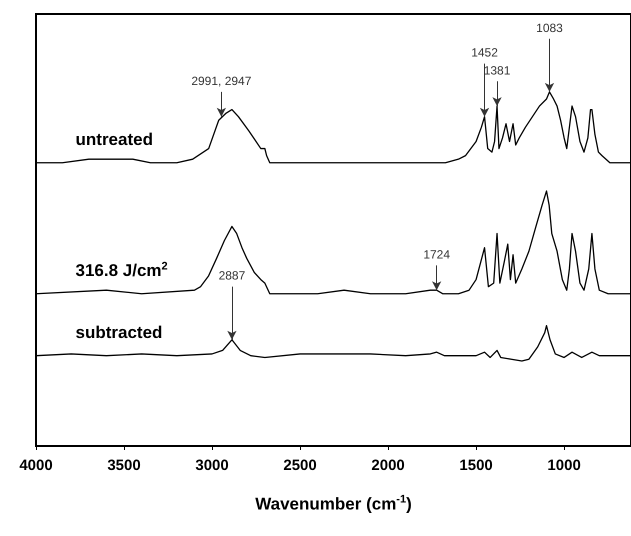  I want to click on series-label: subtracted, so click(119, 332).